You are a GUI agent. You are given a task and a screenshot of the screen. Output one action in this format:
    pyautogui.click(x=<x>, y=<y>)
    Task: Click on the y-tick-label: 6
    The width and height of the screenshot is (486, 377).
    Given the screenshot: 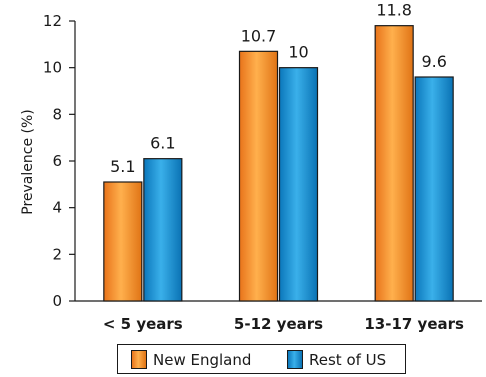 What is the action you would take?
    pyautogui.click(x=57, y=161)
    